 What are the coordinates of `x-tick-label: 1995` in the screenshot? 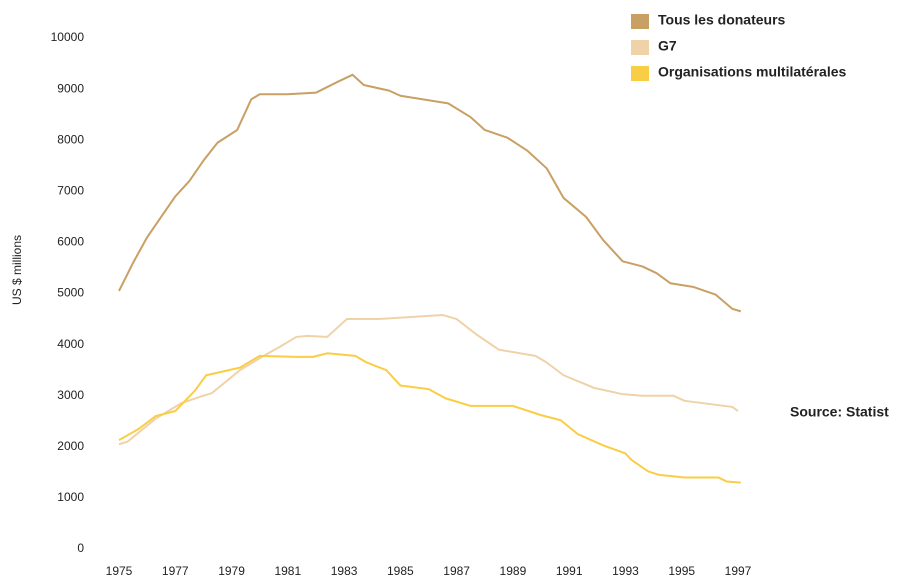 It's located at (681, 571).